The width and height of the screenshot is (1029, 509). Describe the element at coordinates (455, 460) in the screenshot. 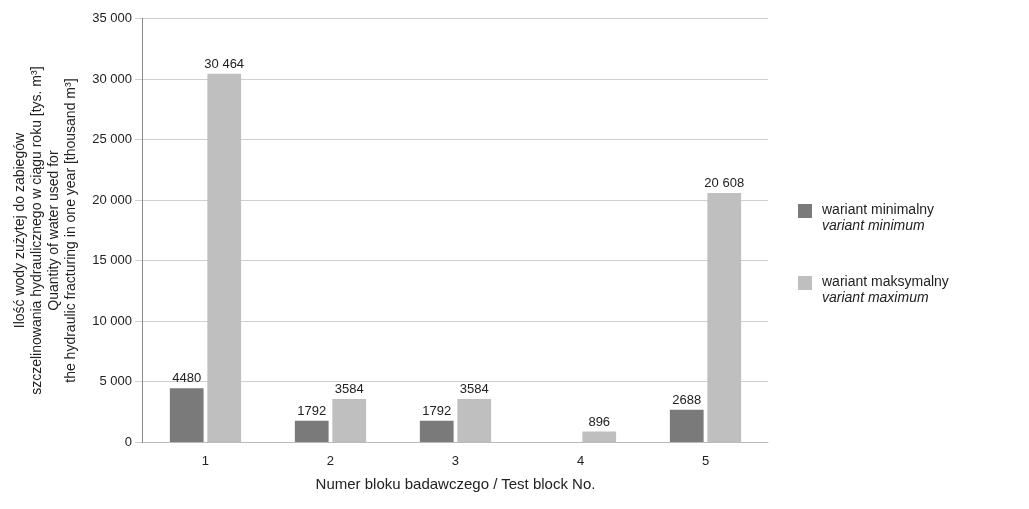

I see `x-tick-label: 3` at that location.